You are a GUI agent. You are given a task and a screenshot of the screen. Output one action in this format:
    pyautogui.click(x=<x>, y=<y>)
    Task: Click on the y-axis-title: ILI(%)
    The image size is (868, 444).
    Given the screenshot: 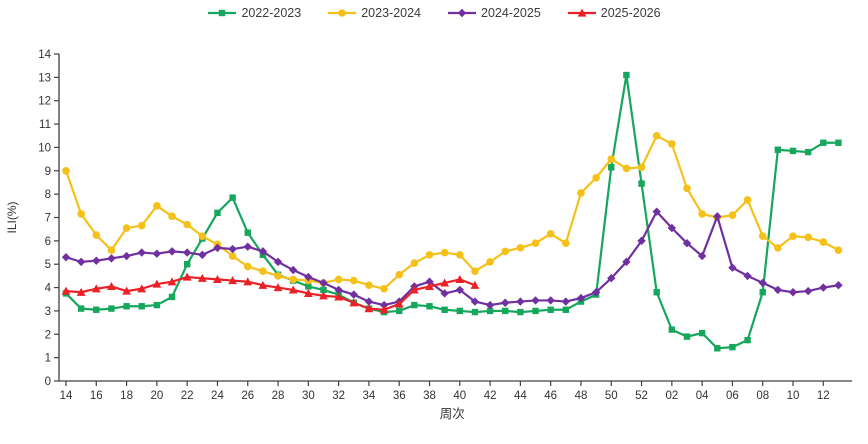 What is the action you would take?
    pyautogui.click(x=12, y=217)
    